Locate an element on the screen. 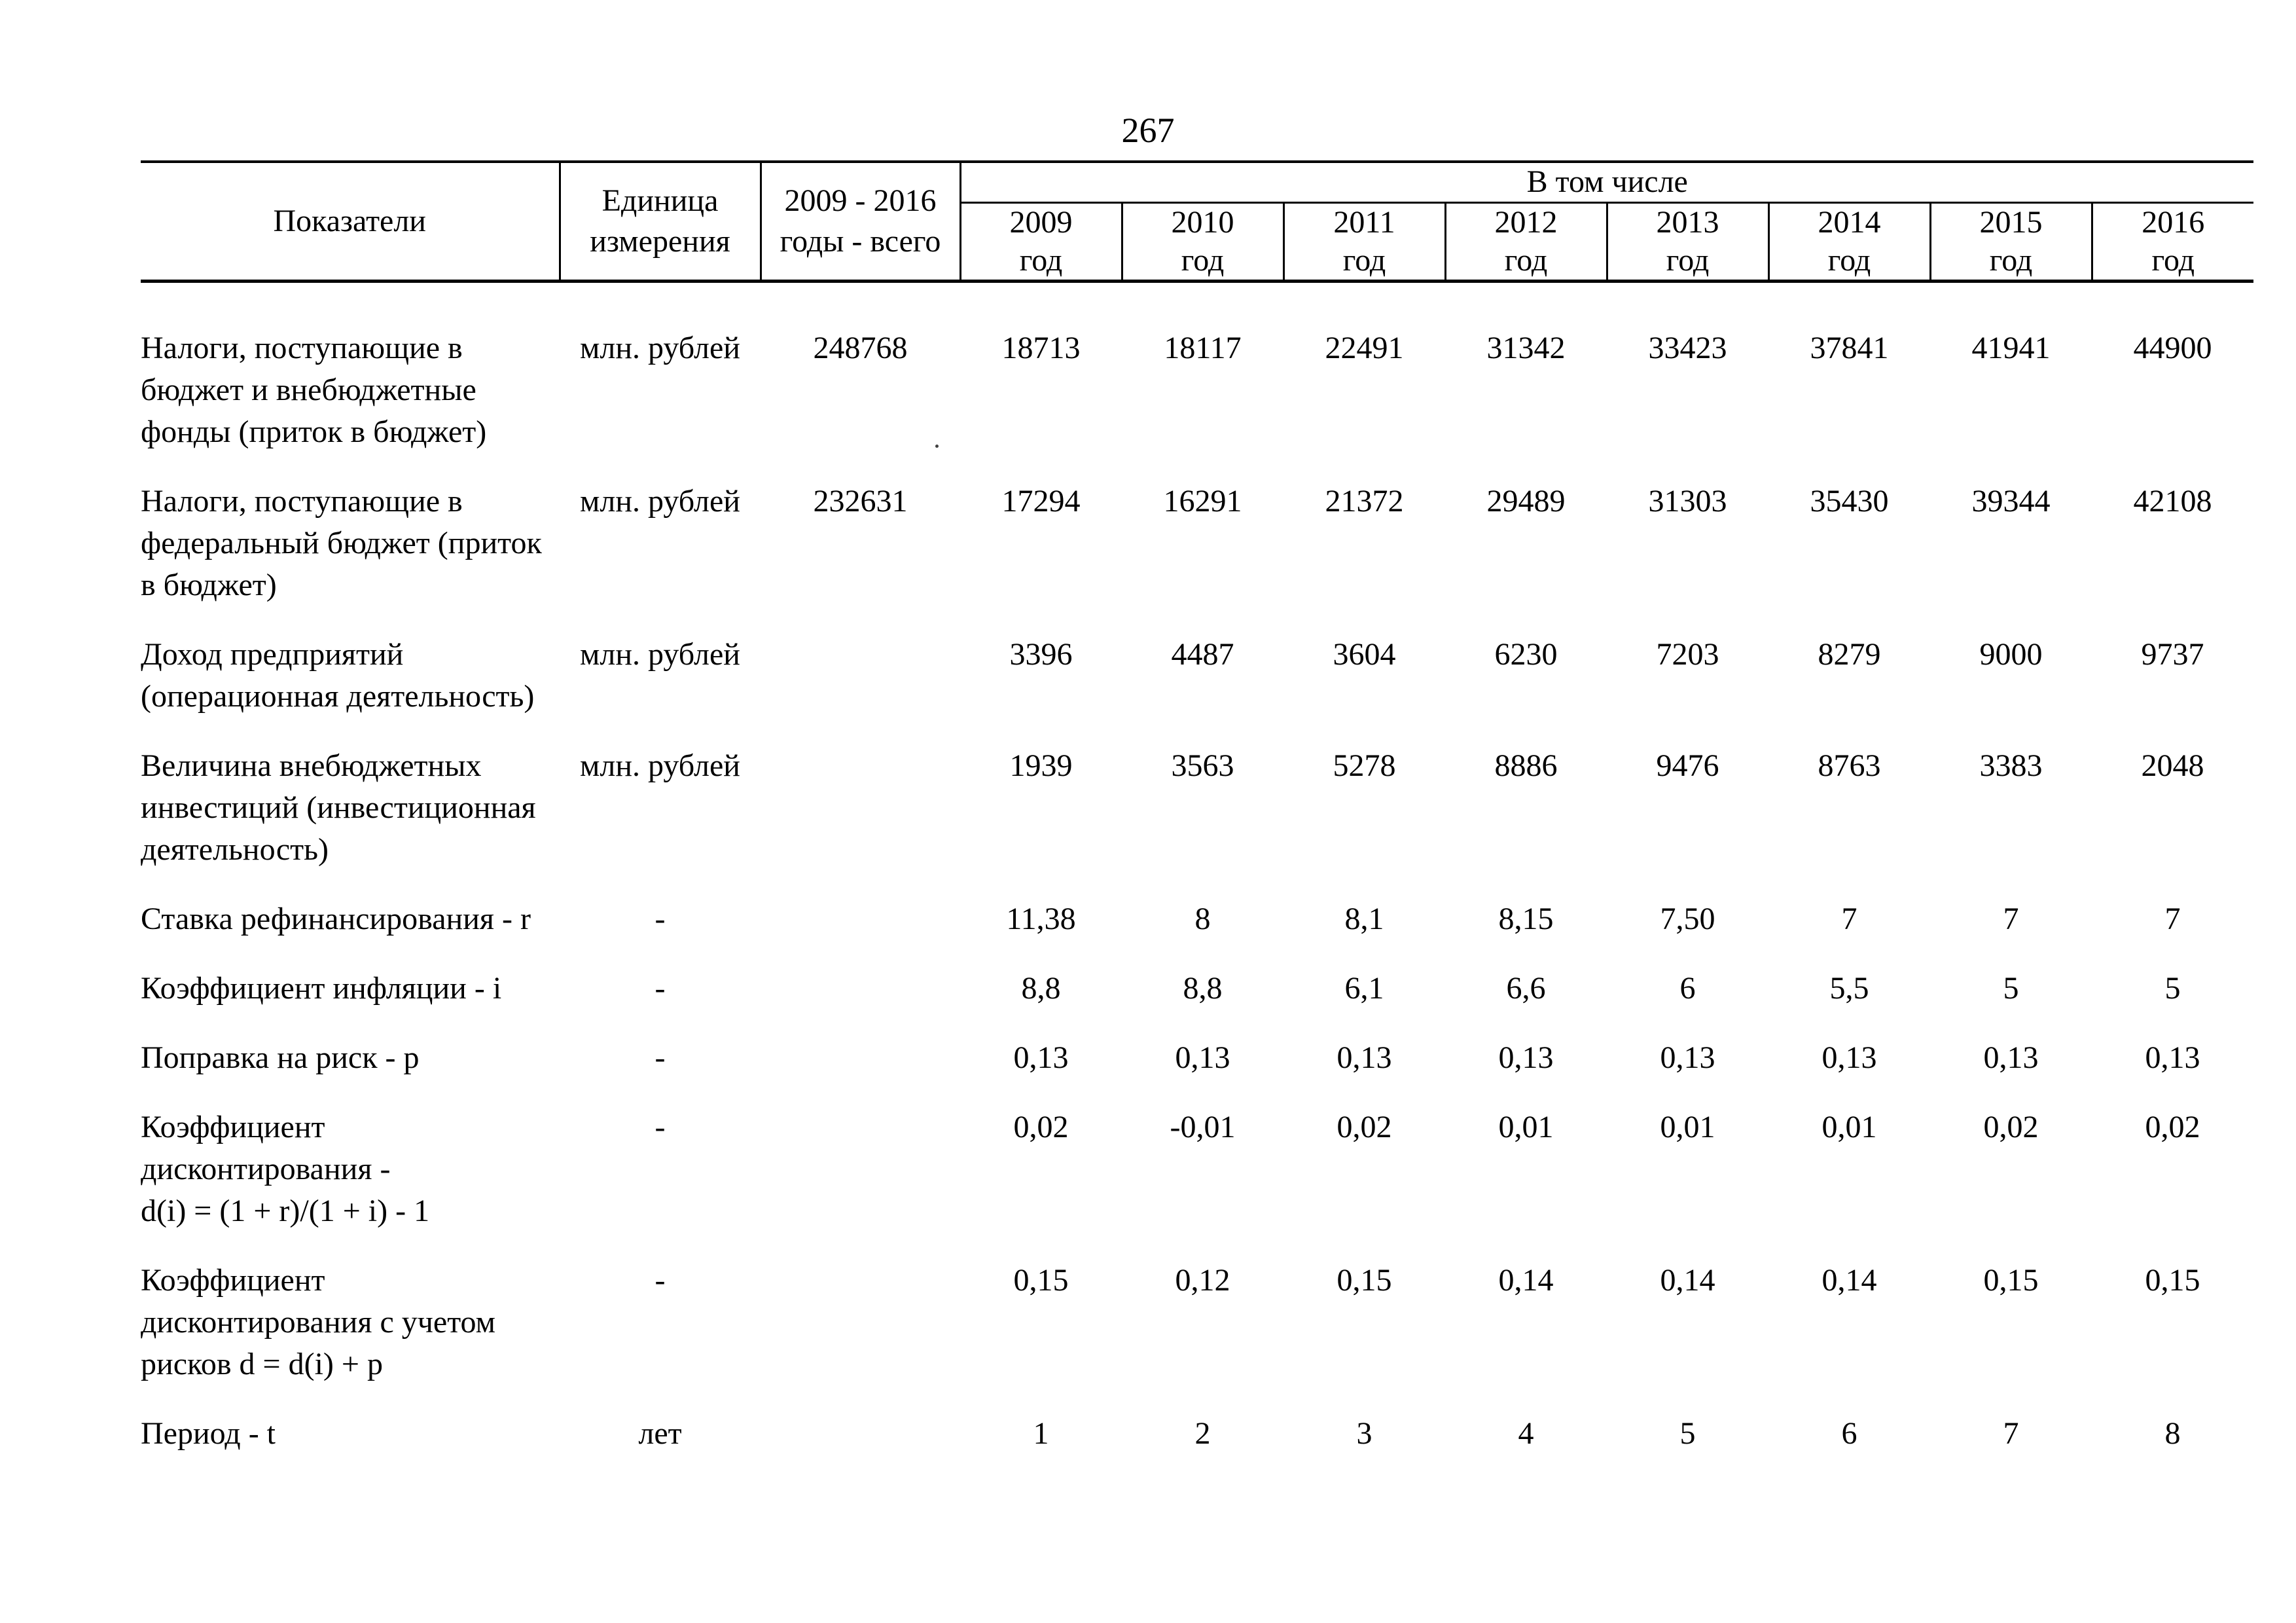 The width and height of the screenshot is (2296, 1623). total-cell: 248768 is located at coordinates (860, 347).